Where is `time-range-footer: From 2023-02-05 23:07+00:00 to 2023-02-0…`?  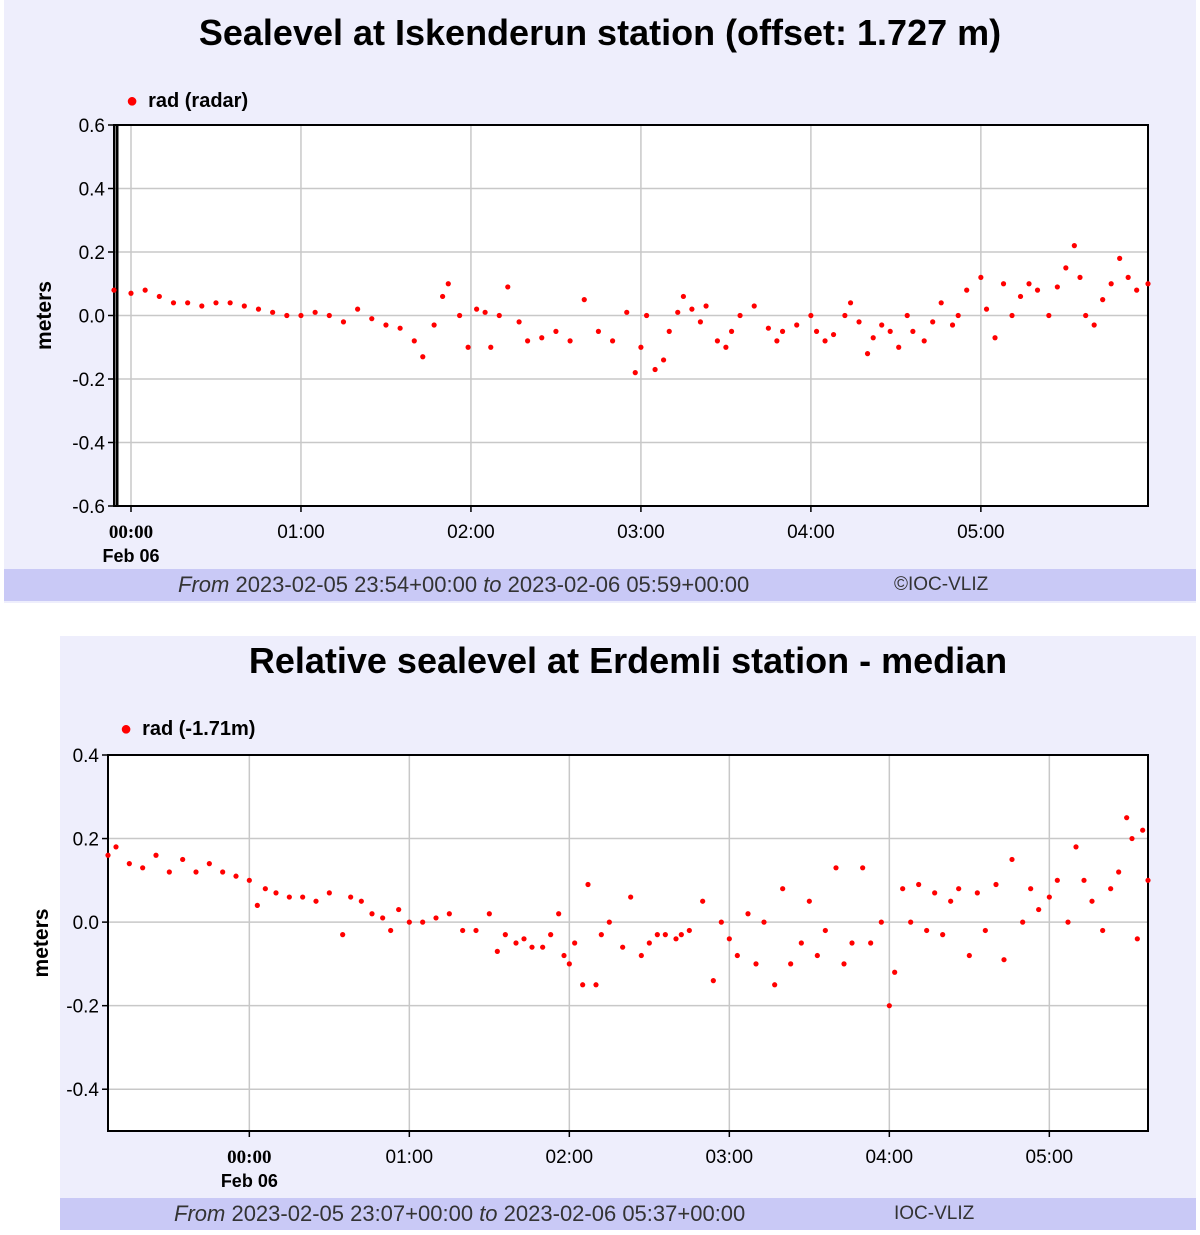
time-range-footer: From 2023-02-05 23:07+00:00 to 2023-02-0… is located at coordinates (628, 1214).